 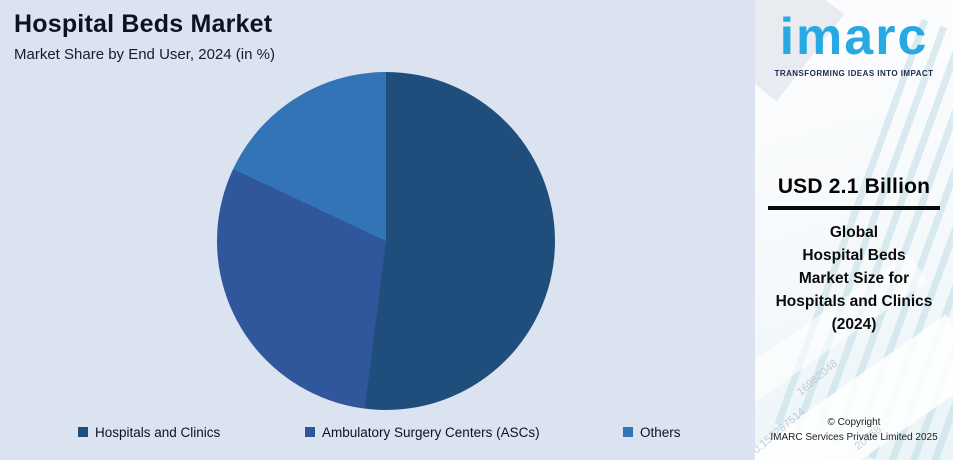 What do you see at coordinates (854, 208) in the screenshot?
I see `divider-rule` at bounding box center [854, 208].